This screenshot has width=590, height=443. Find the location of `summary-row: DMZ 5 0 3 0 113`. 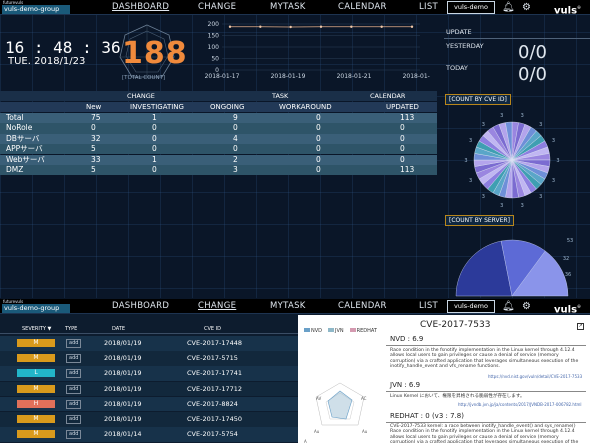

summary-row: DMZ 5 0 3 0 113 is located at coordinates (218, 170).